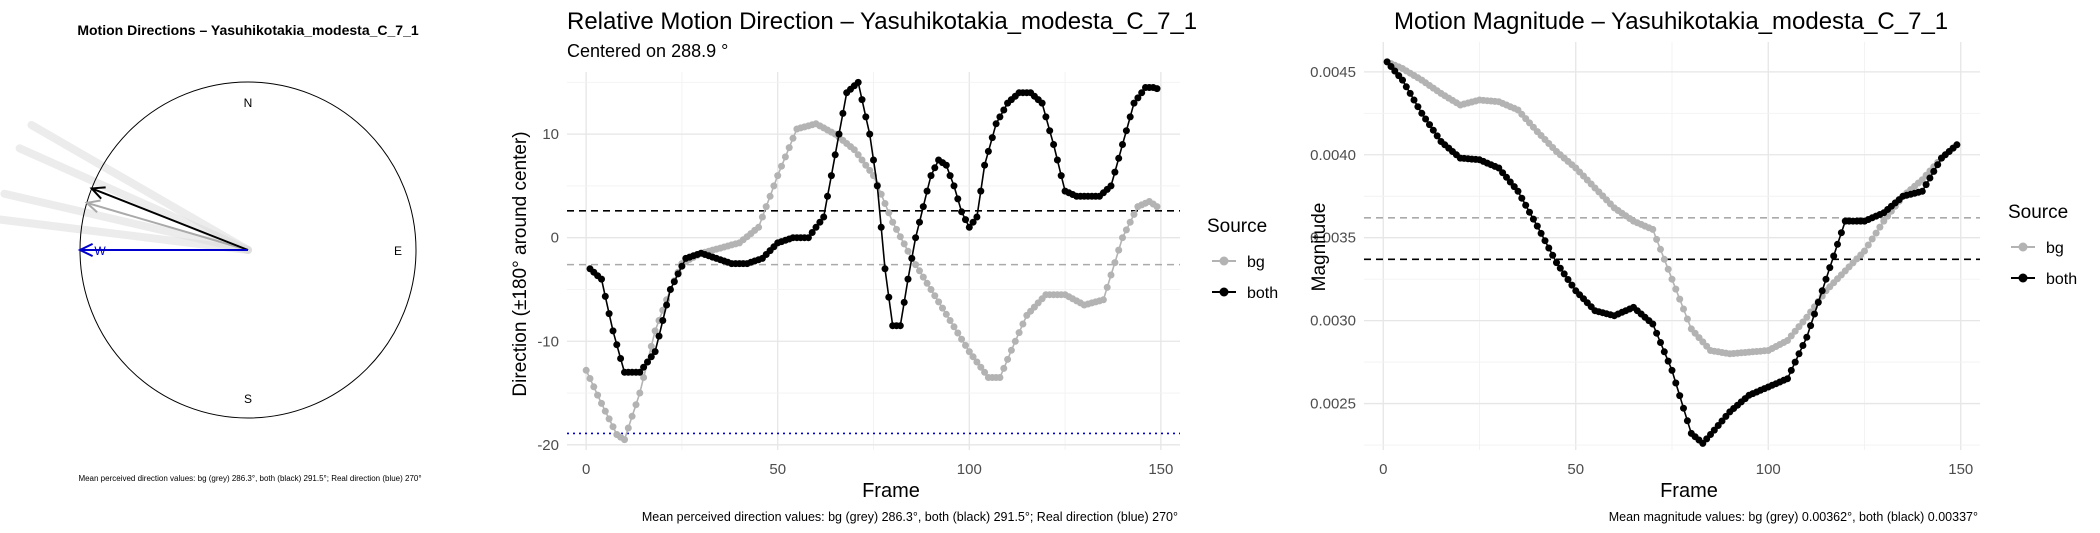 This screenshot has width=2100, height=533. I want to click on direction-legend-bg-marker, so click(1224, 261).